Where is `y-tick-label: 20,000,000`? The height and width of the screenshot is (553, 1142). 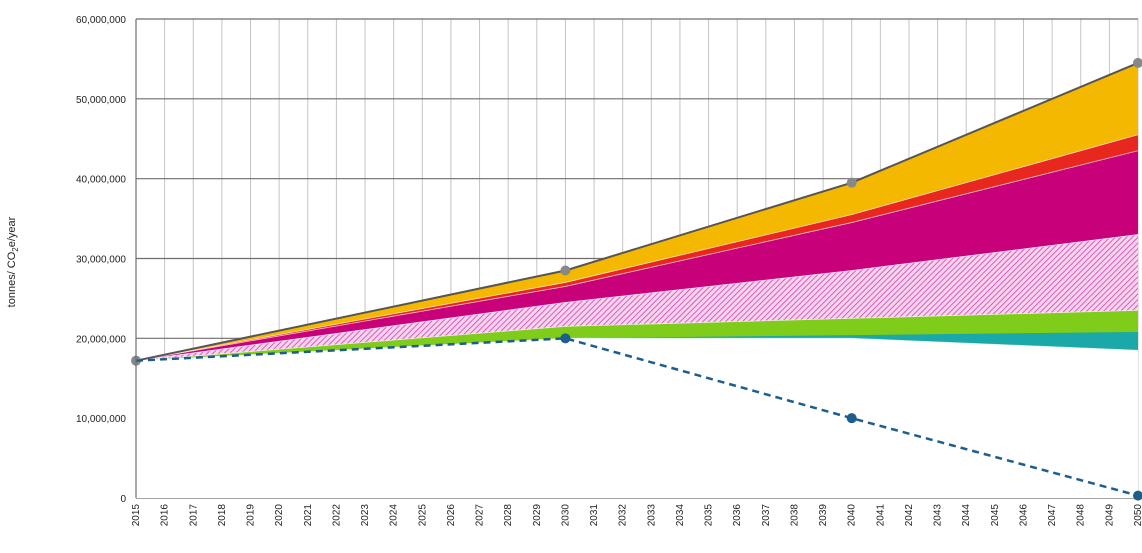
y-tick-label: 20,000,000 is located at coordinates (101, 339).